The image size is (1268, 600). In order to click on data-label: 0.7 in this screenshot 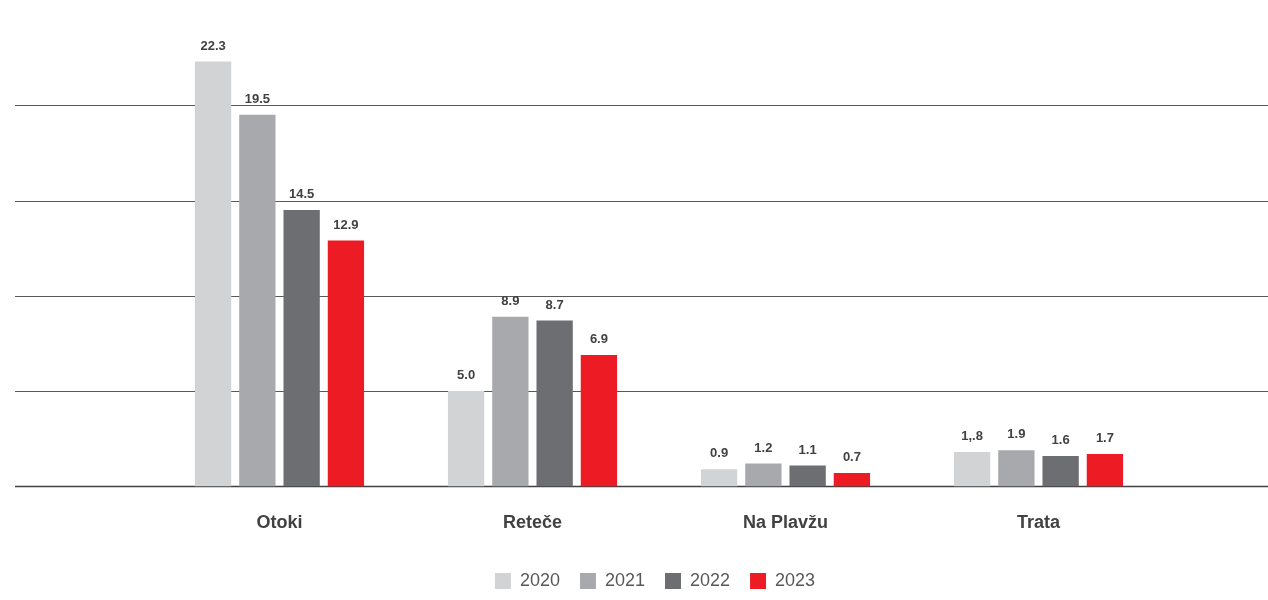, I will do `click(851, 457)`.